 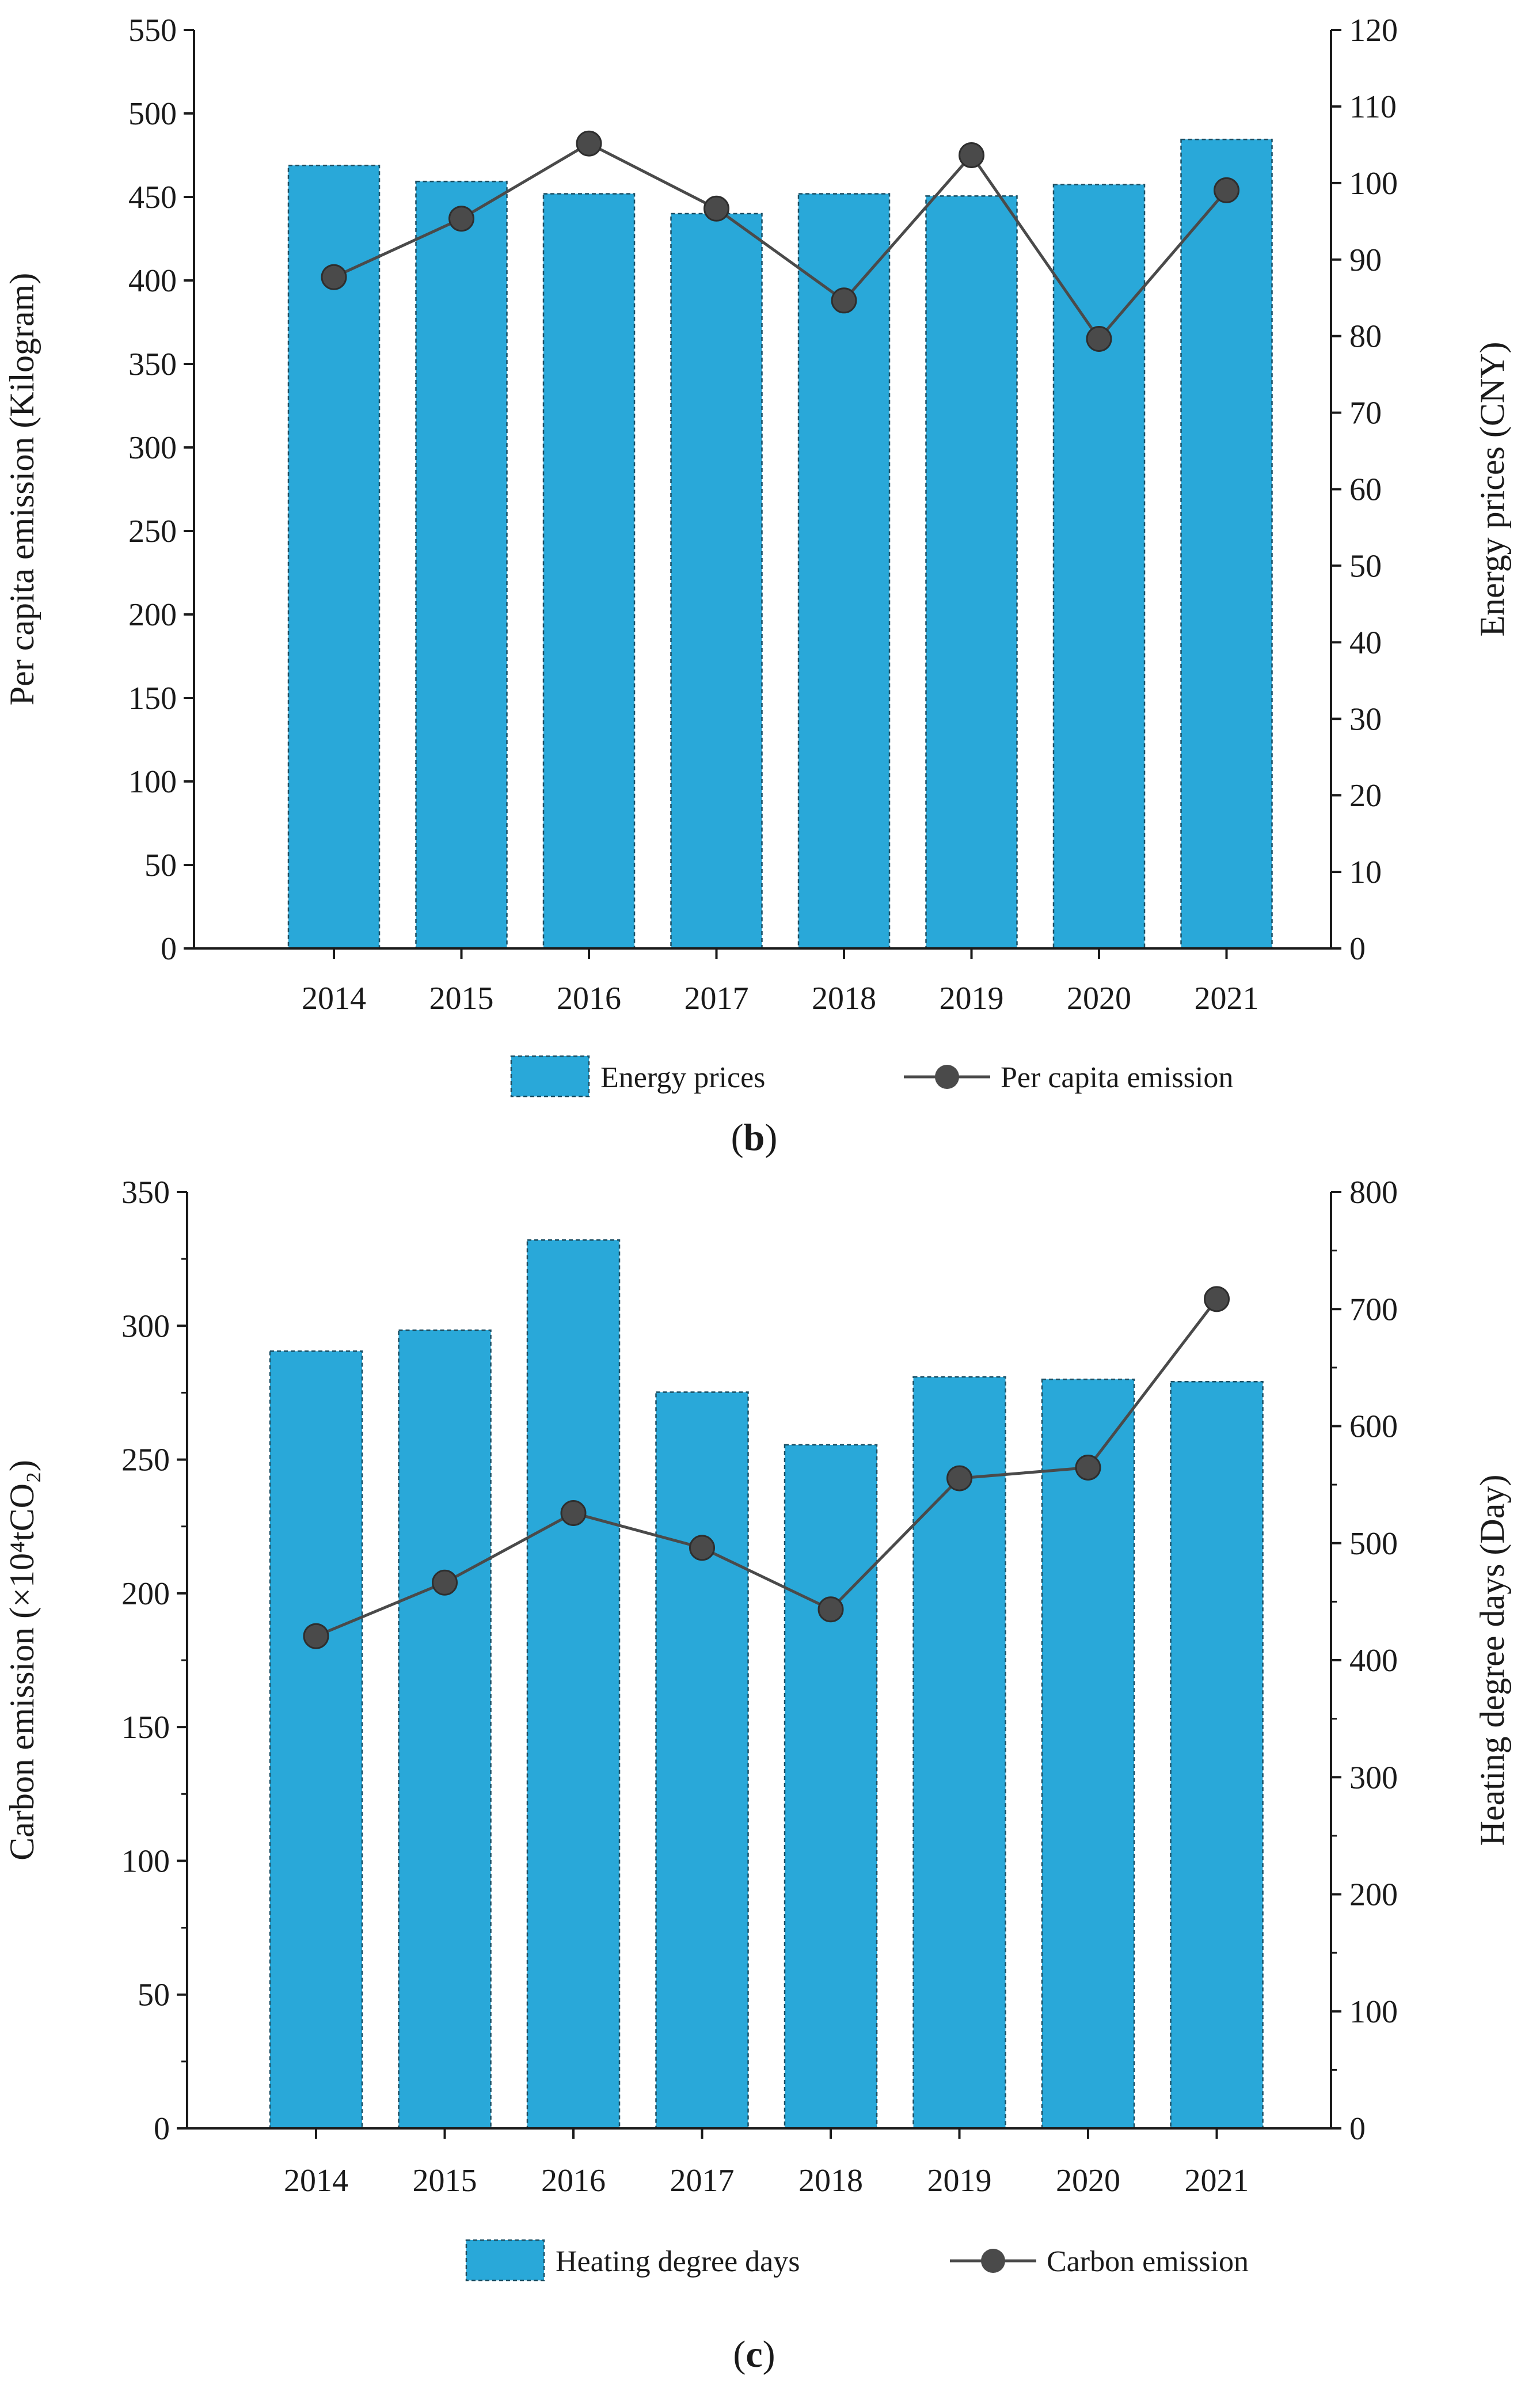 What do you see at coordinates (1374, 1544) in the screenshot?
I see `right-tick-label: 500` at bounding box center [1374, 1544].